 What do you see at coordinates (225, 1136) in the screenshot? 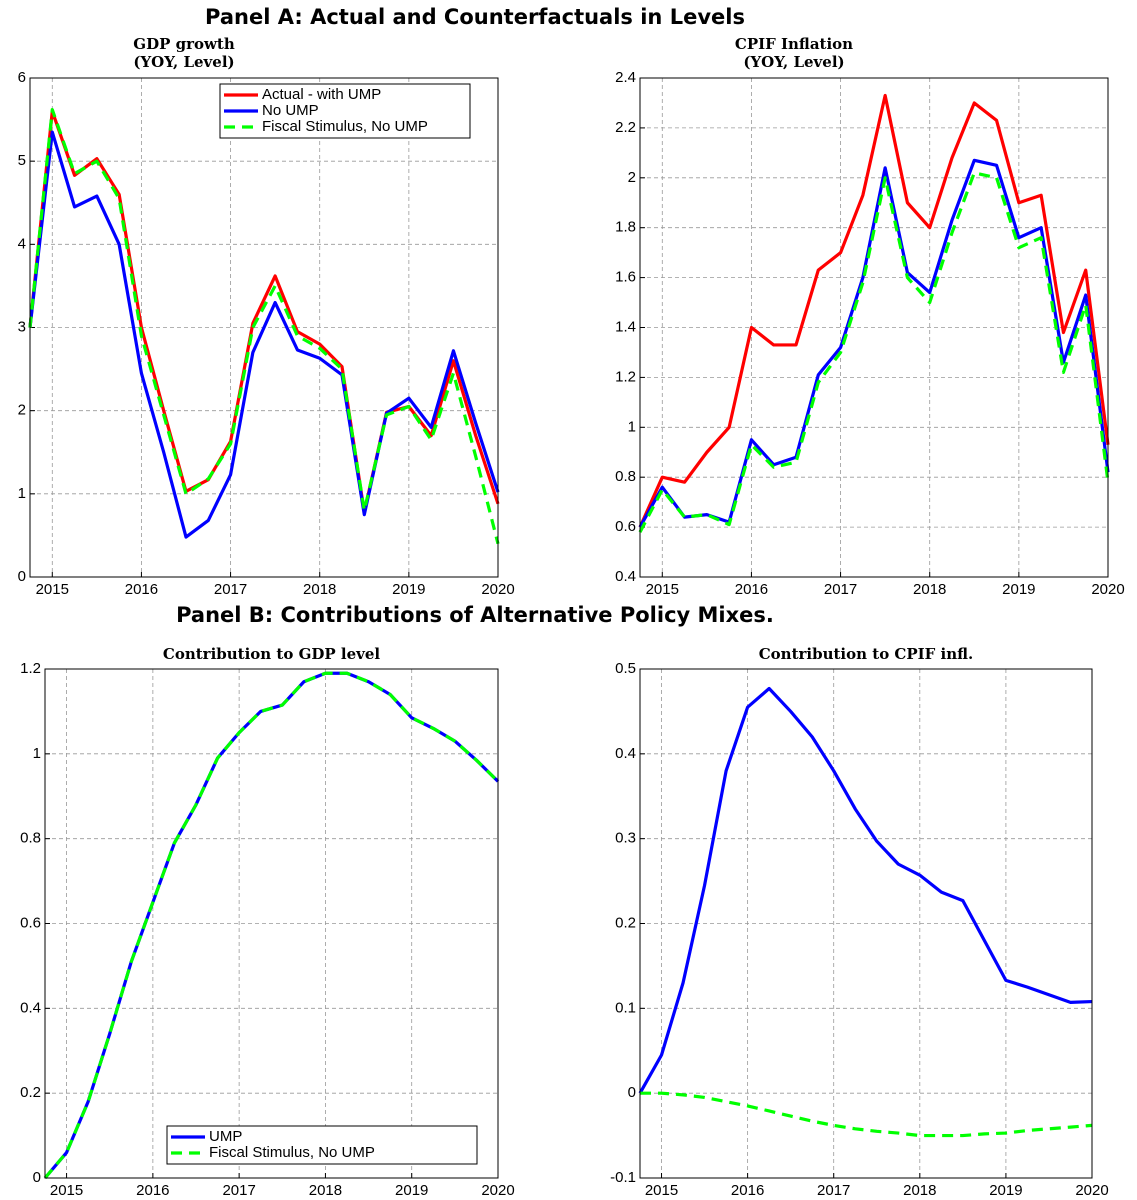
I see `legend-label: UMP` at bounding box center [225, 1136].